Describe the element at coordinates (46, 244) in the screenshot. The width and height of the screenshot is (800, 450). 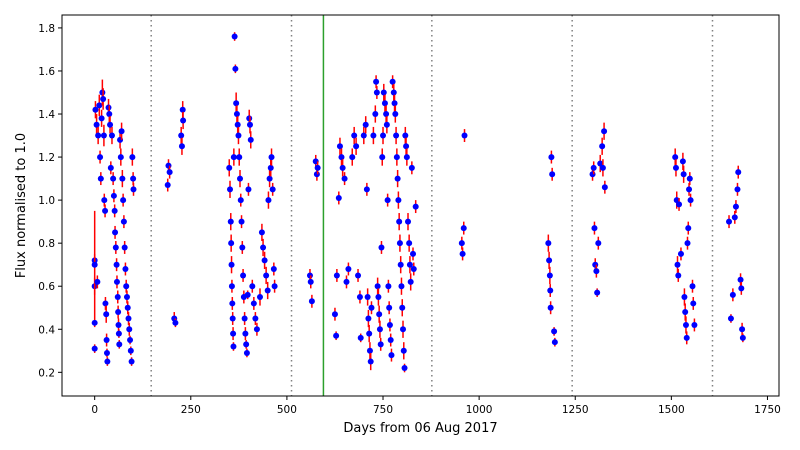
I see `y-tick-label-3: 0.8` at that location.